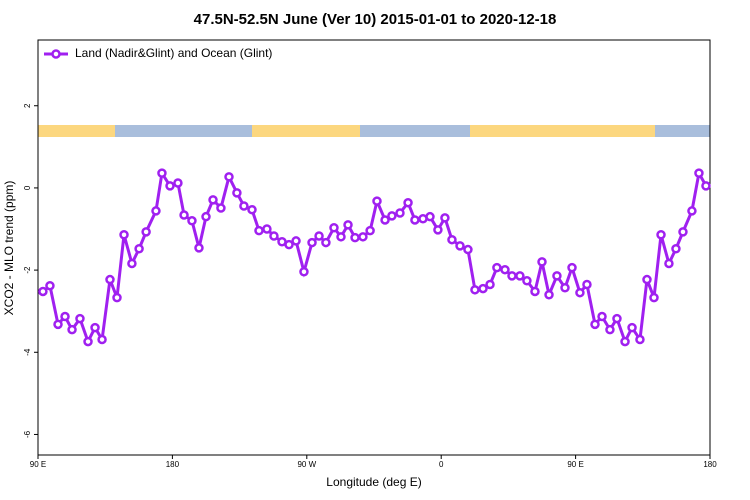 This screenshot has height=500, width=750. What do you see at coordinates (27, 352) in the screenshot?
I see `y-tick-label: -4` at bounding box center [27, 352].